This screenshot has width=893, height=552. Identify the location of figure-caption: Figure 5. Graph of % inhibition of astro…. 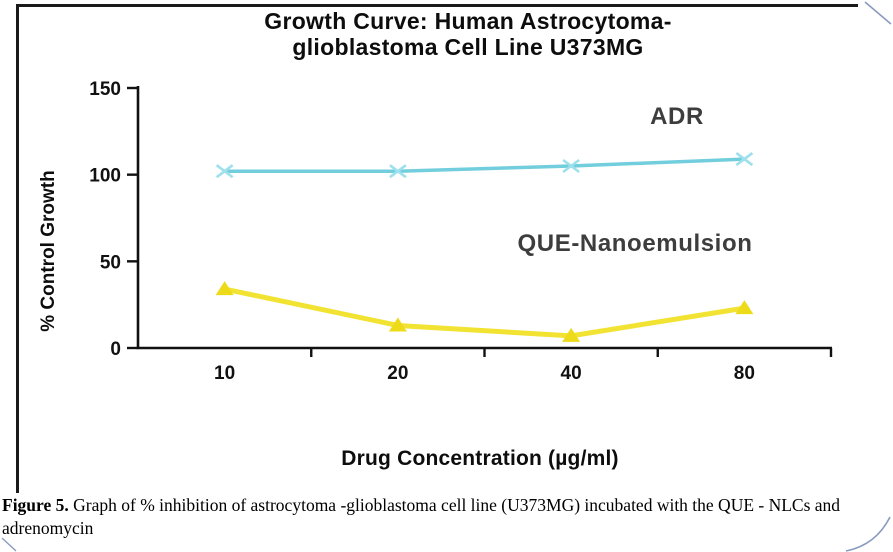
(446, 517).